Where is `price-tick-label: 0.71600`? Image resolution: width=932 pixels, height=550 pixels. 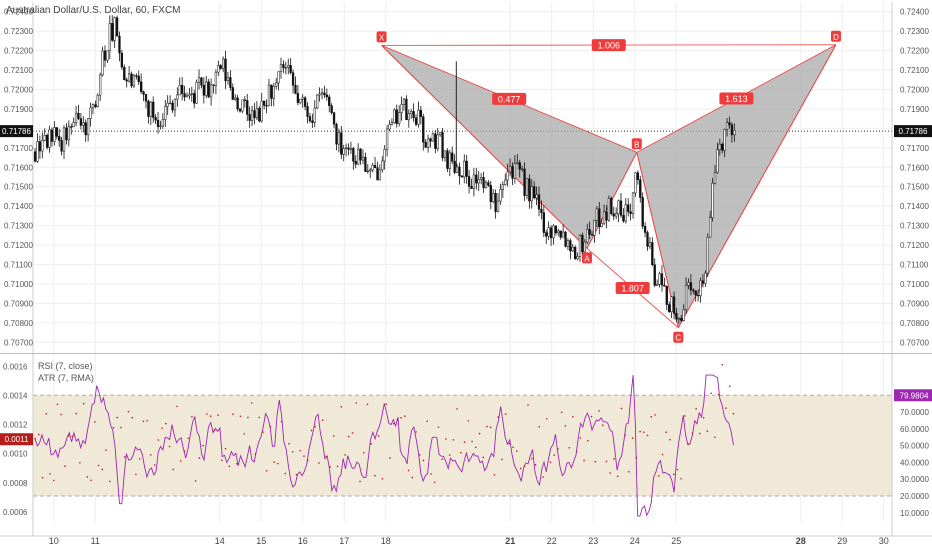 price-tick-label: 0.71600 is located at coordinates (914, 167).